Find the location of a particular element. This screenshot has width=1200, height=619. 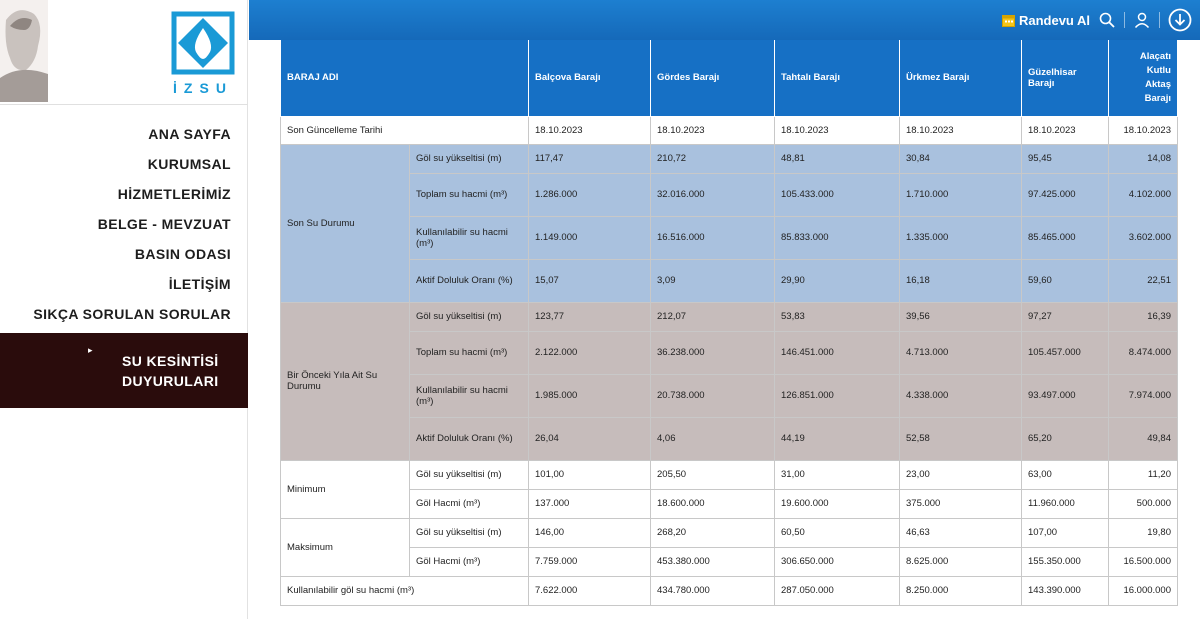

search-icon is located at coordinates (1107, 20).